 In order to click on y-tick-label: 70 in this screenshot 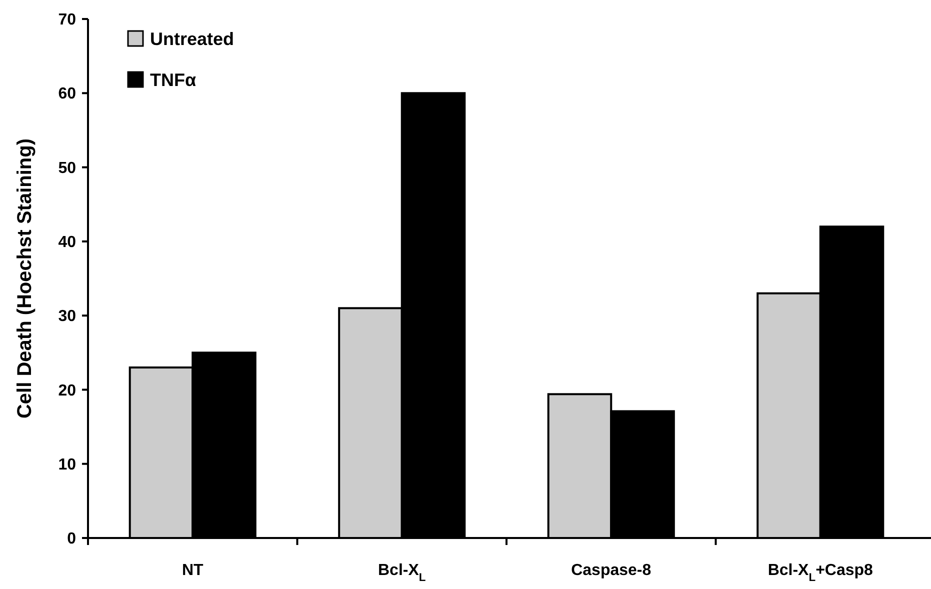, I will do `click(67, 20)`.